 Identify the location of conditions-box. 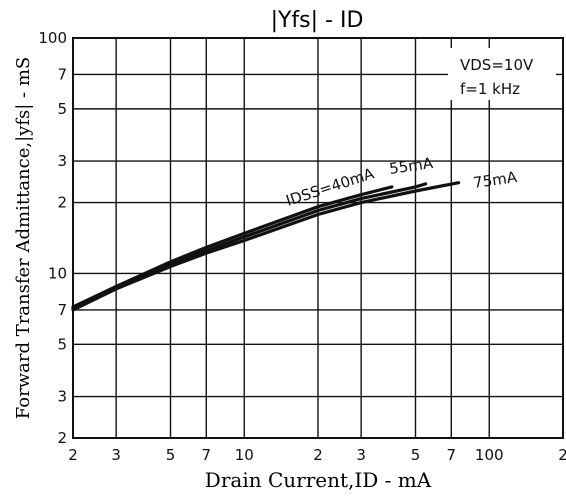
(502, 74).